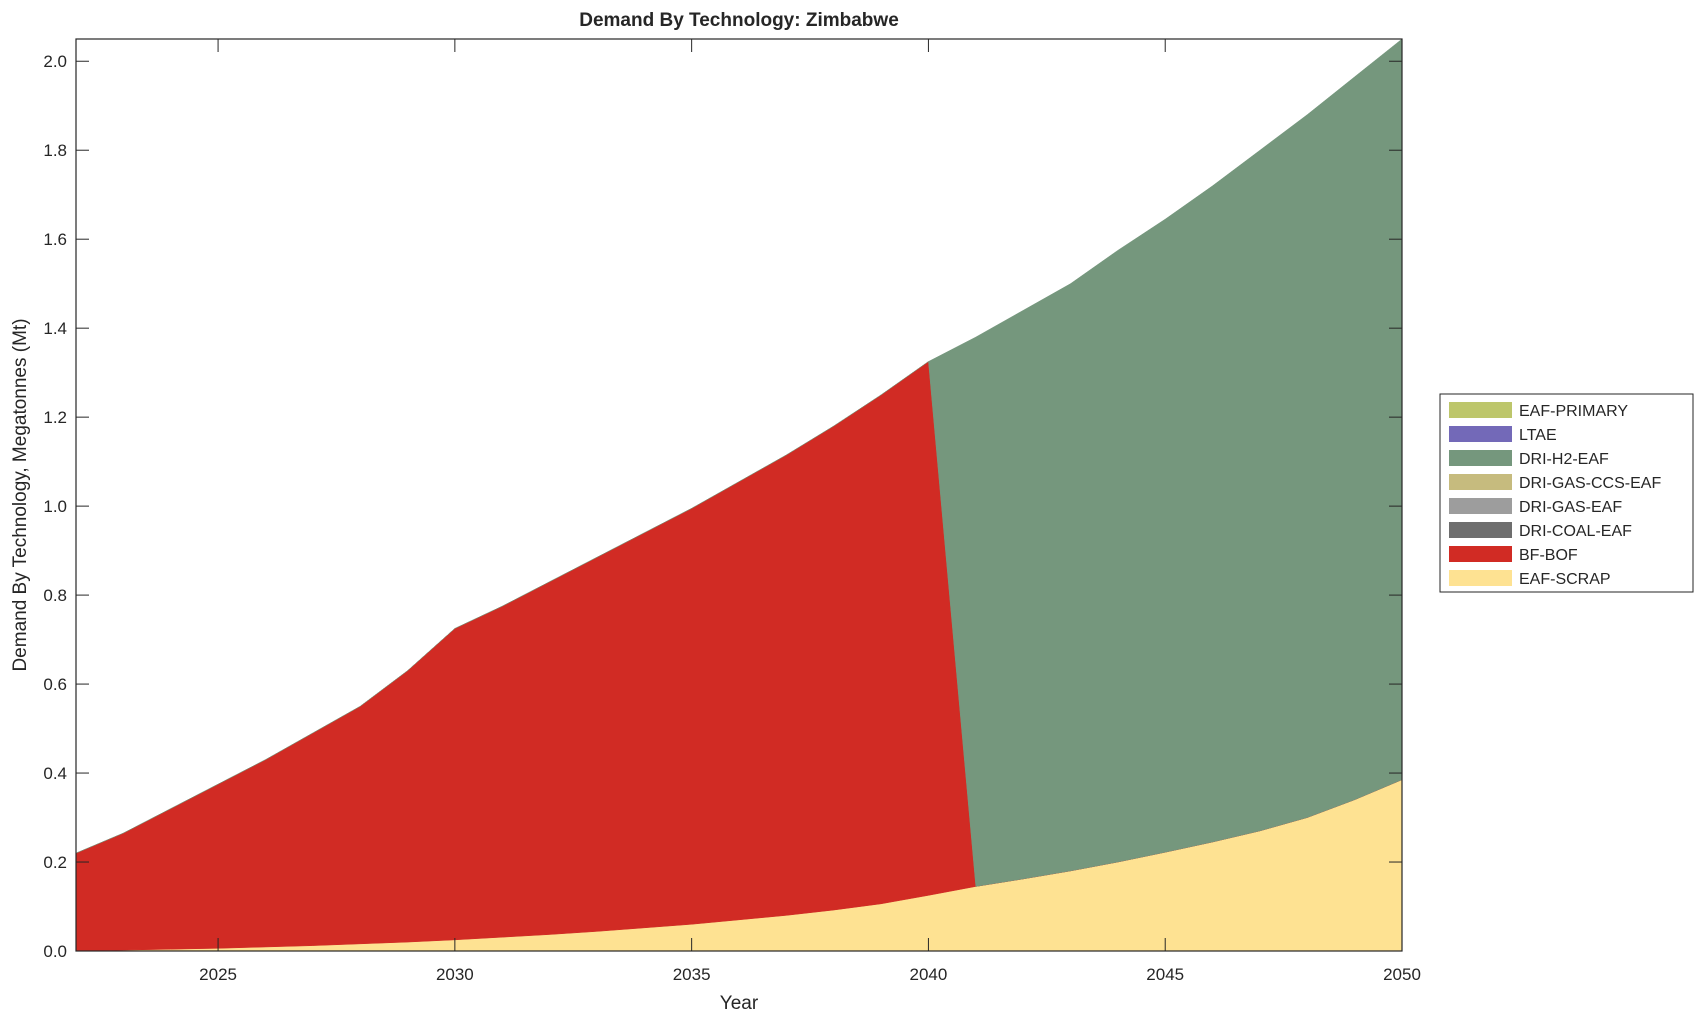 Image resolution: width=1703 pixels, height=1025 pixels. I want to click on x-tick-label: 2025, so click(218, 974).